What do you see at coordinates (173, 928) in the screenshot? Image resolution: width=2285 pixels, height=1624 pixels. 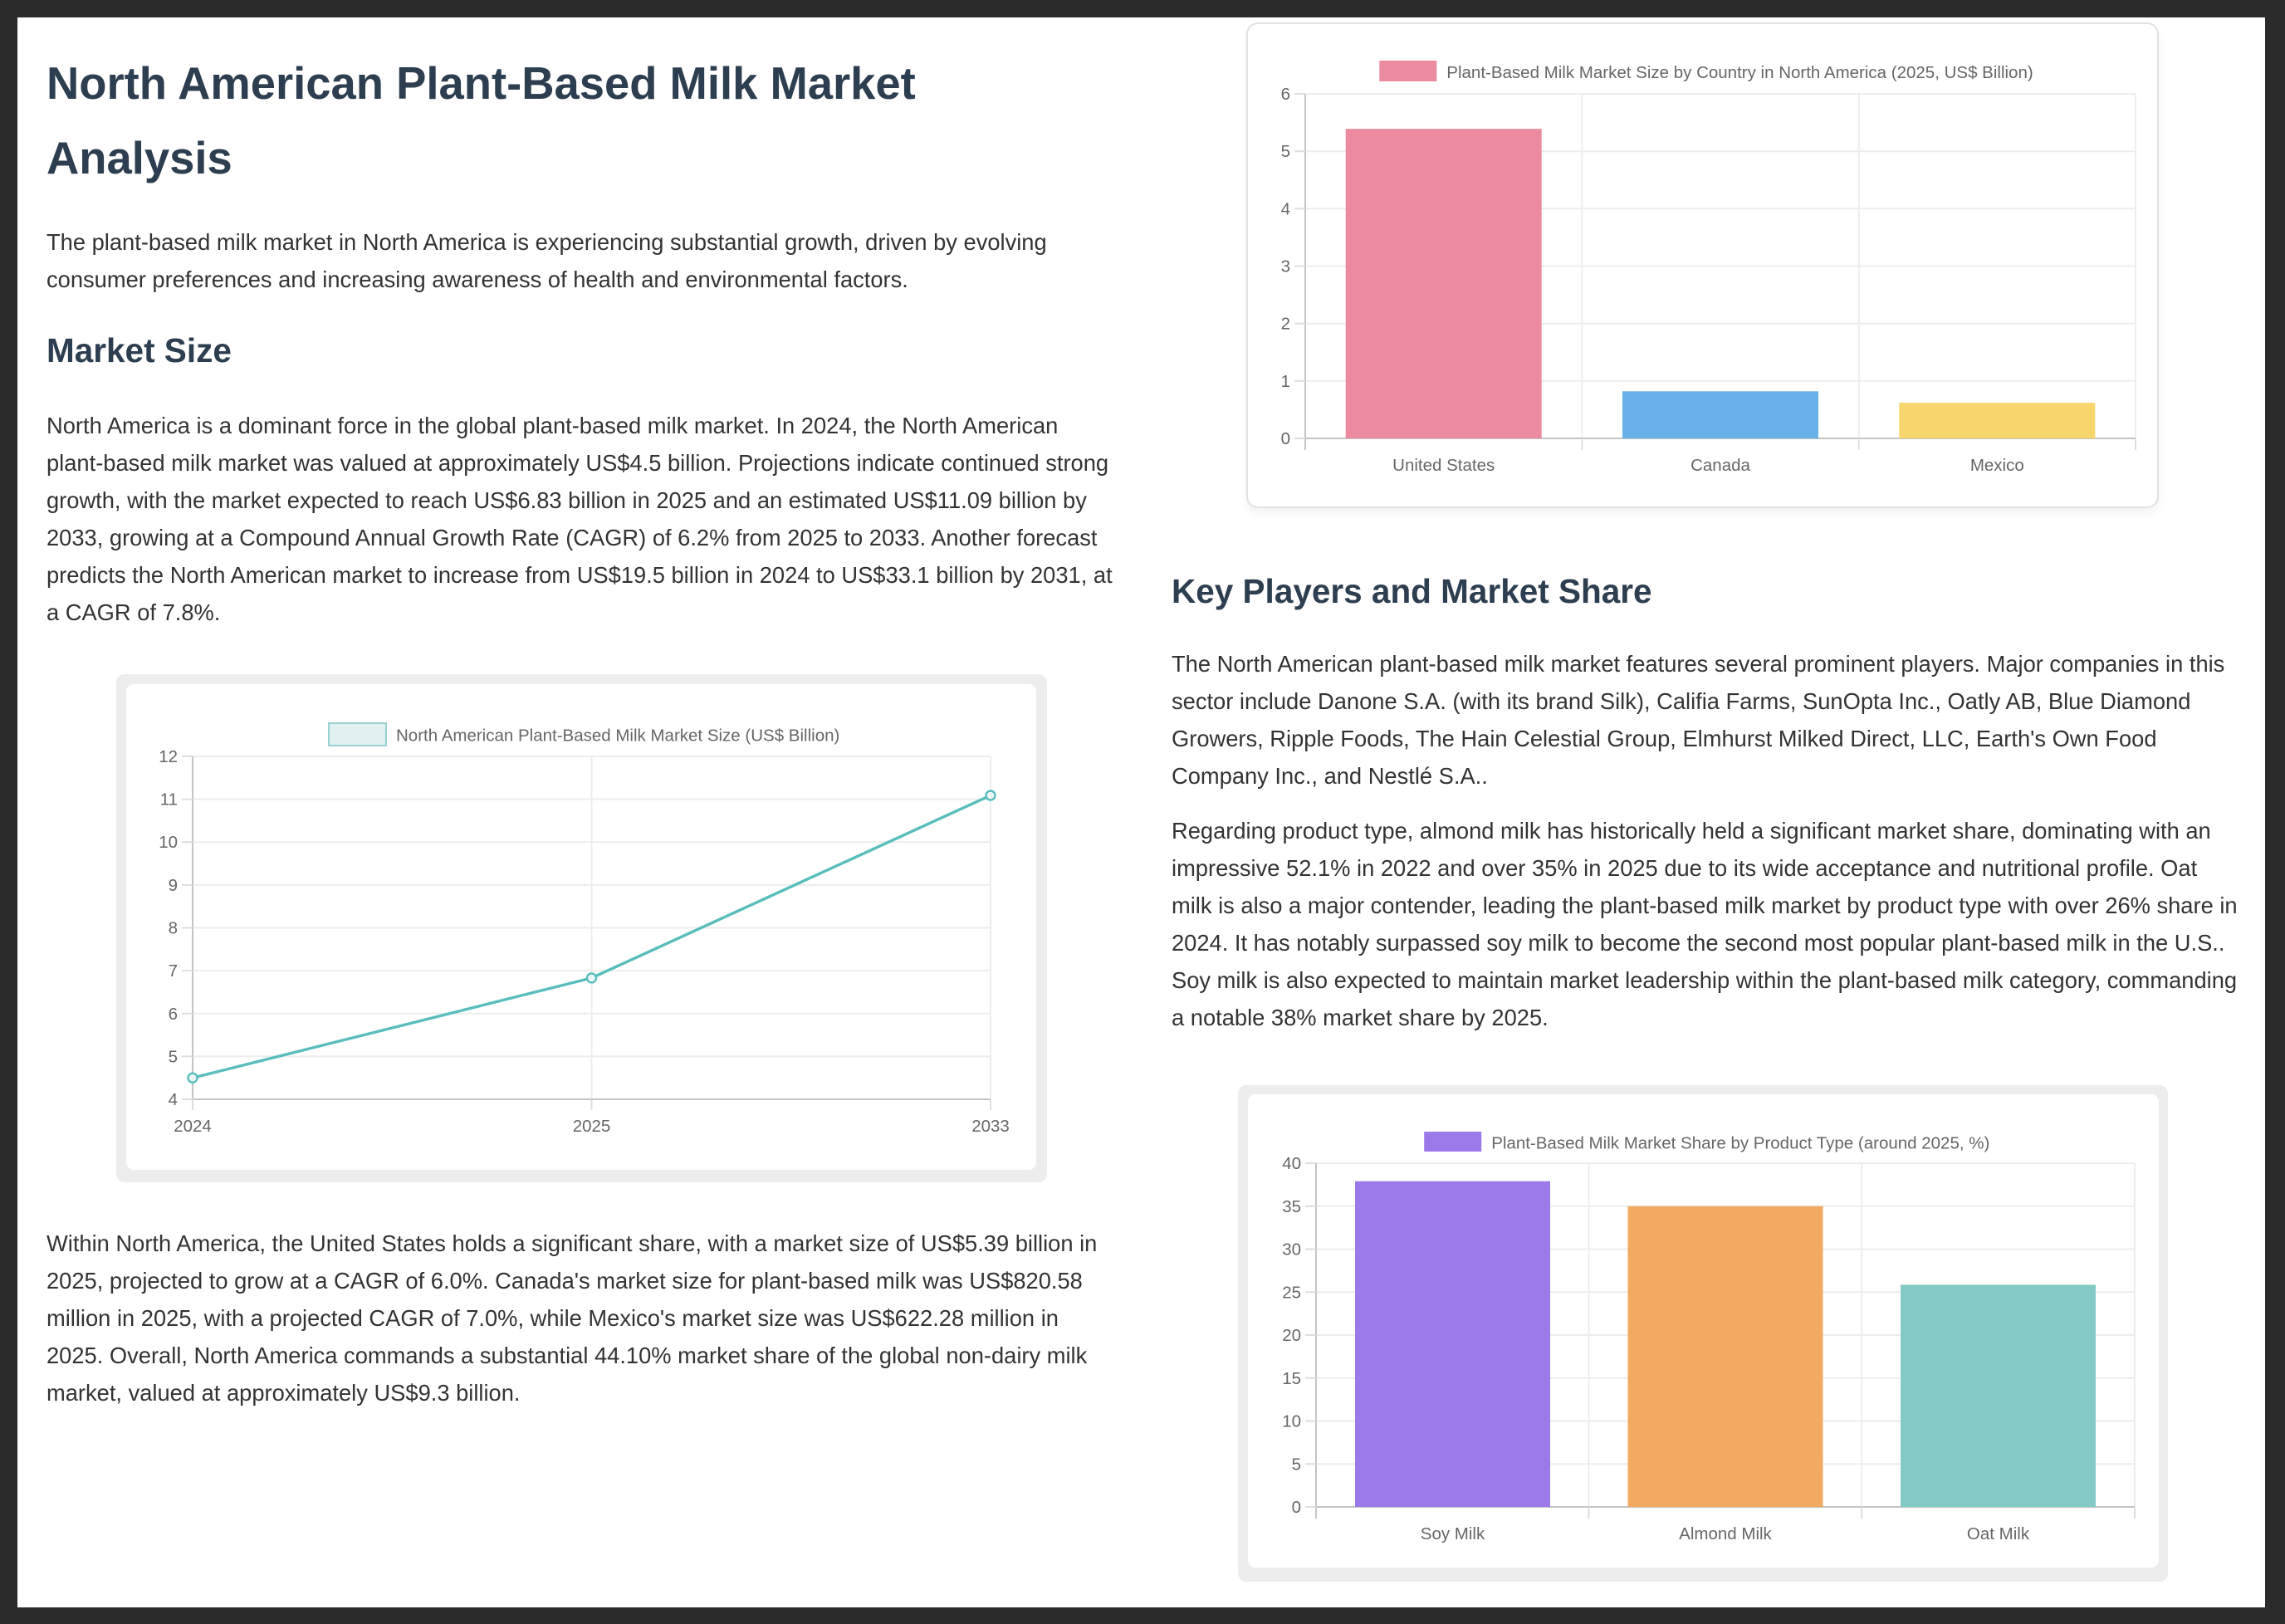 I see `svg-text: 8` at bounding box center [173, 928].